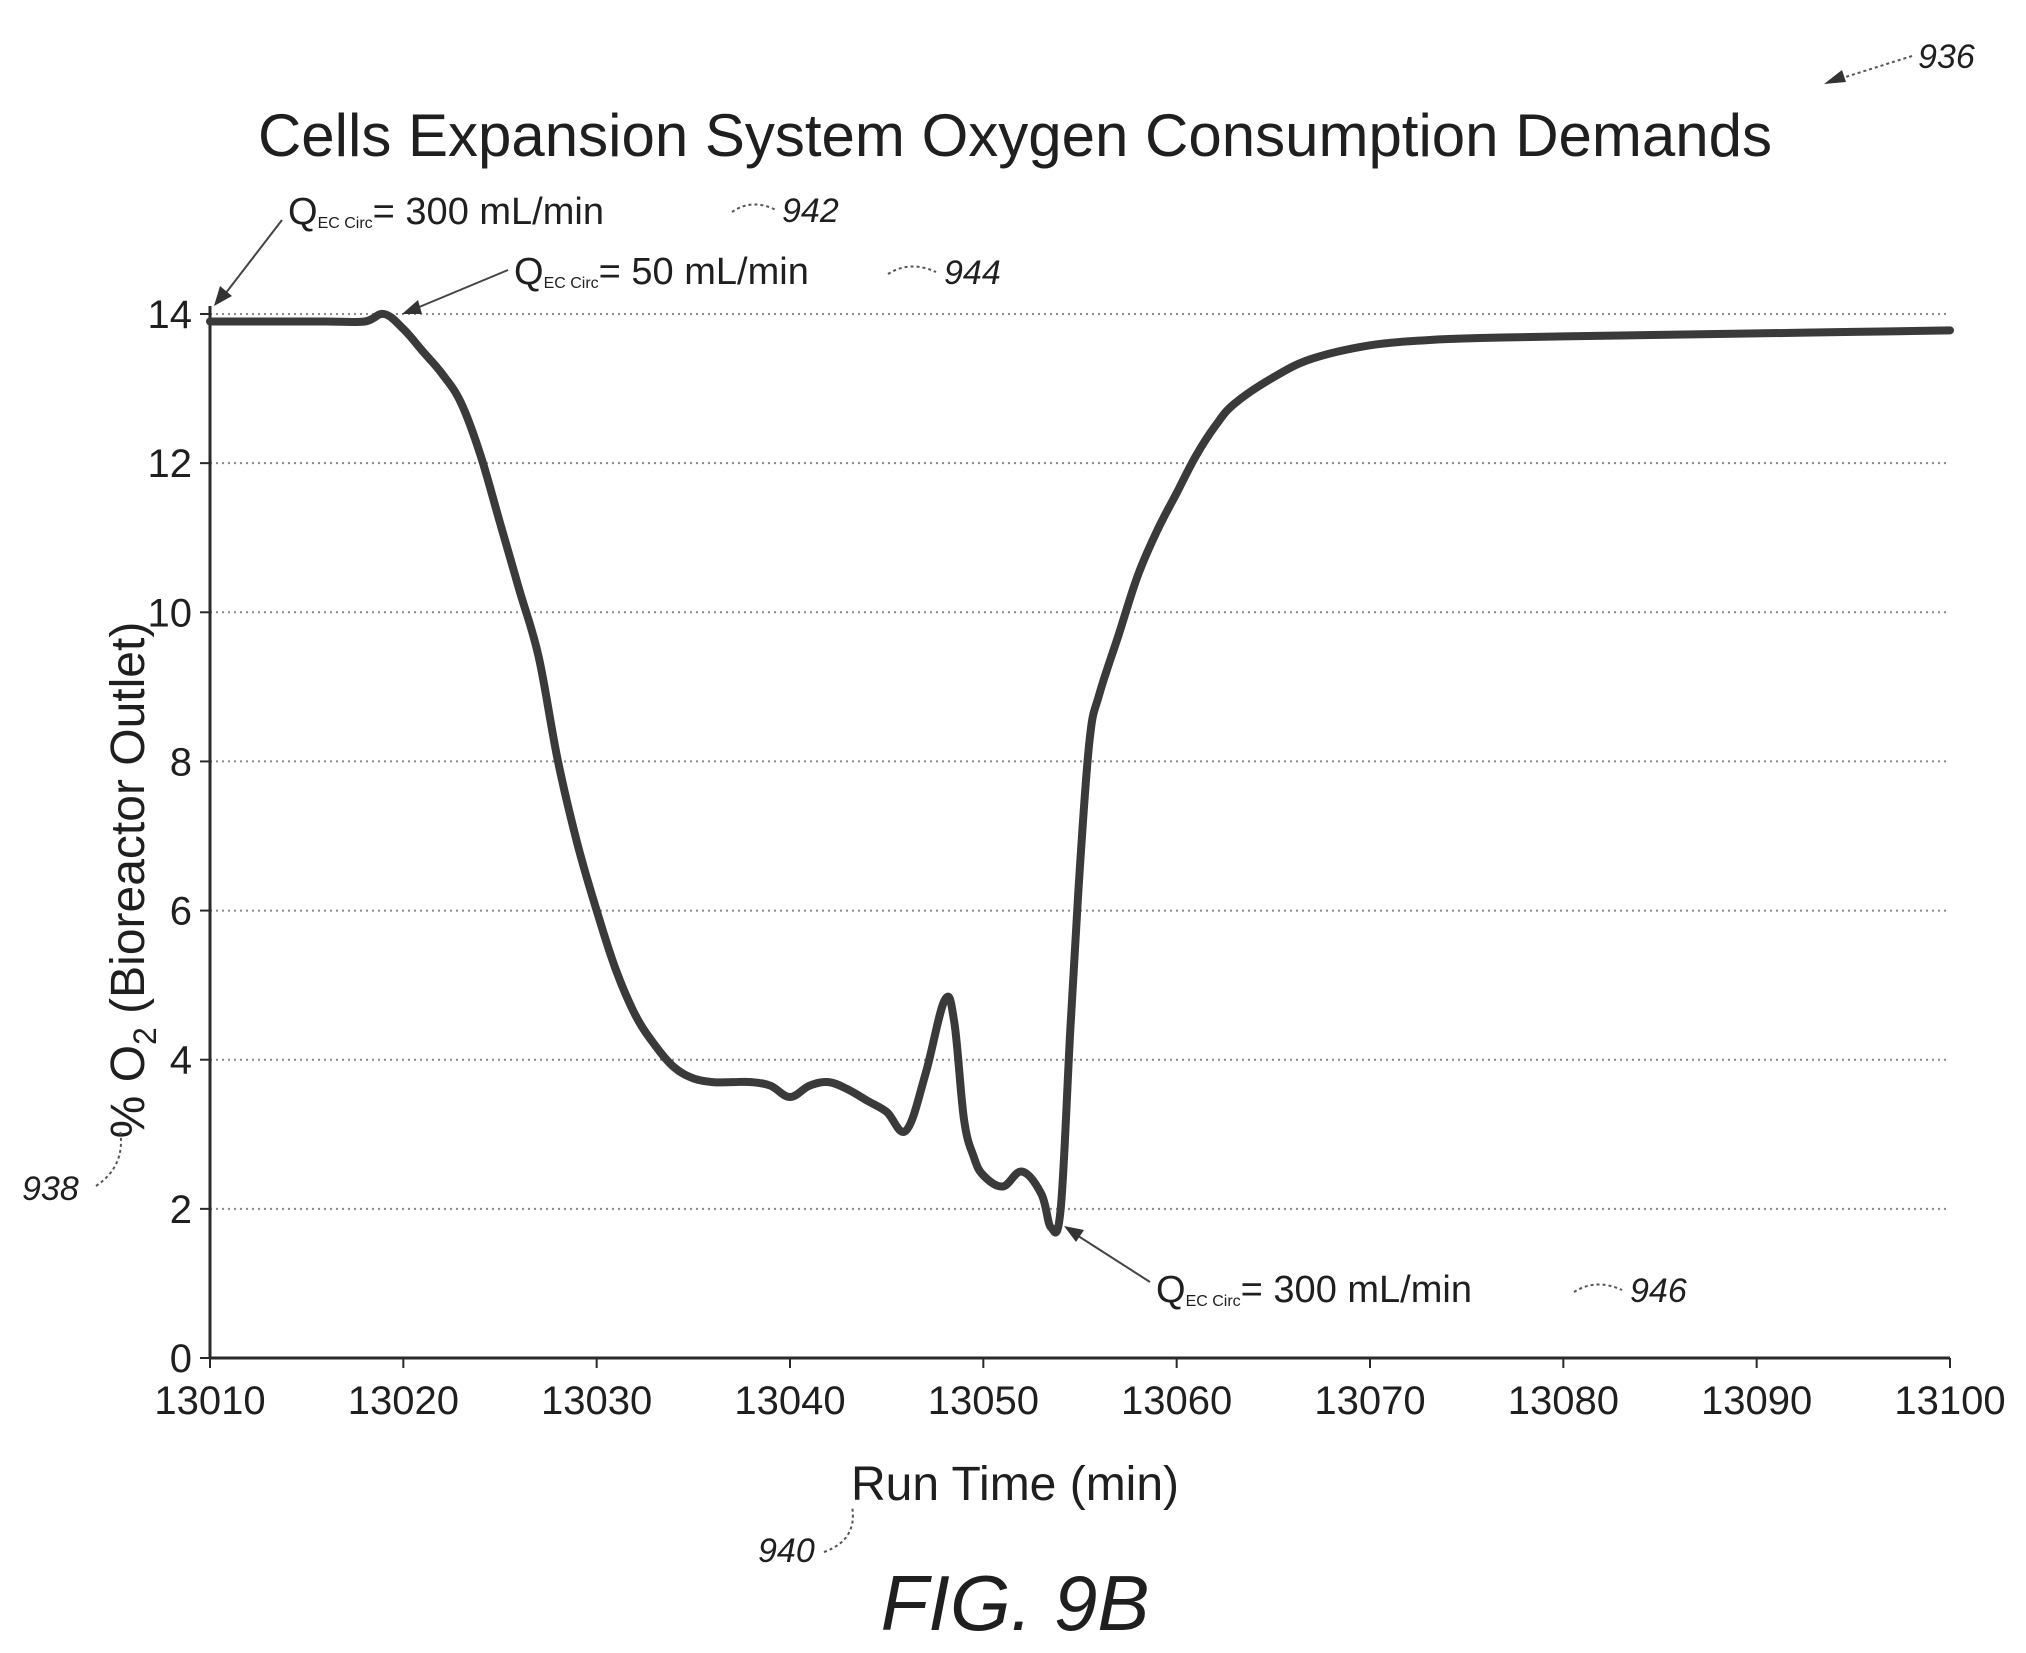  I want to click on y-tick-label: 12, so click(170, 464).